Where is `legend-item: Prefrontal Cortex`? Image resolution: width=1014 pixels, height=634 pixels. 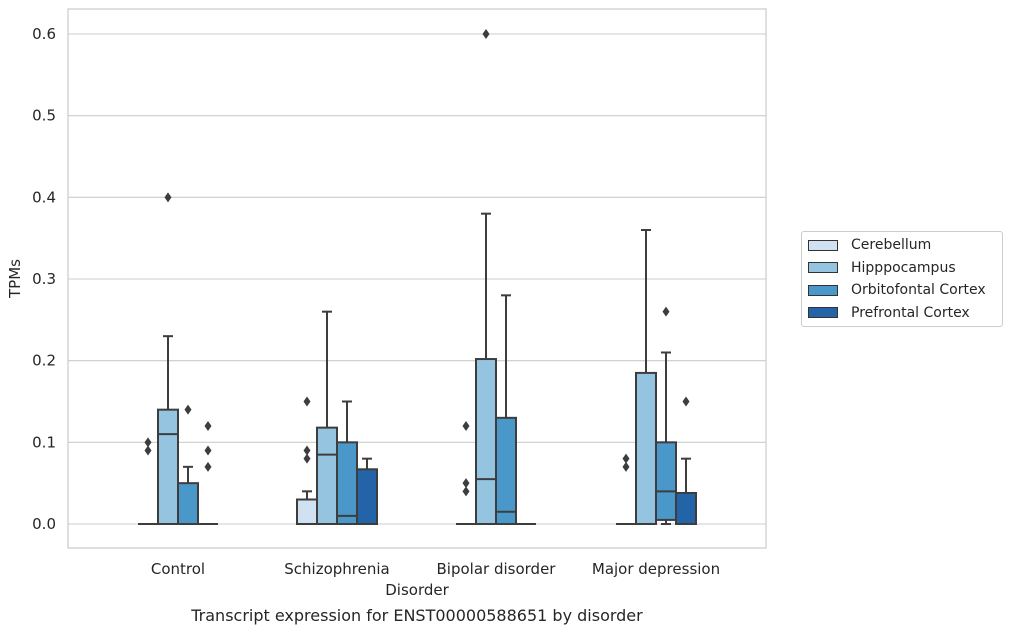 legend-item: Prefrontal Cortex is located at coordinates (889, 313).